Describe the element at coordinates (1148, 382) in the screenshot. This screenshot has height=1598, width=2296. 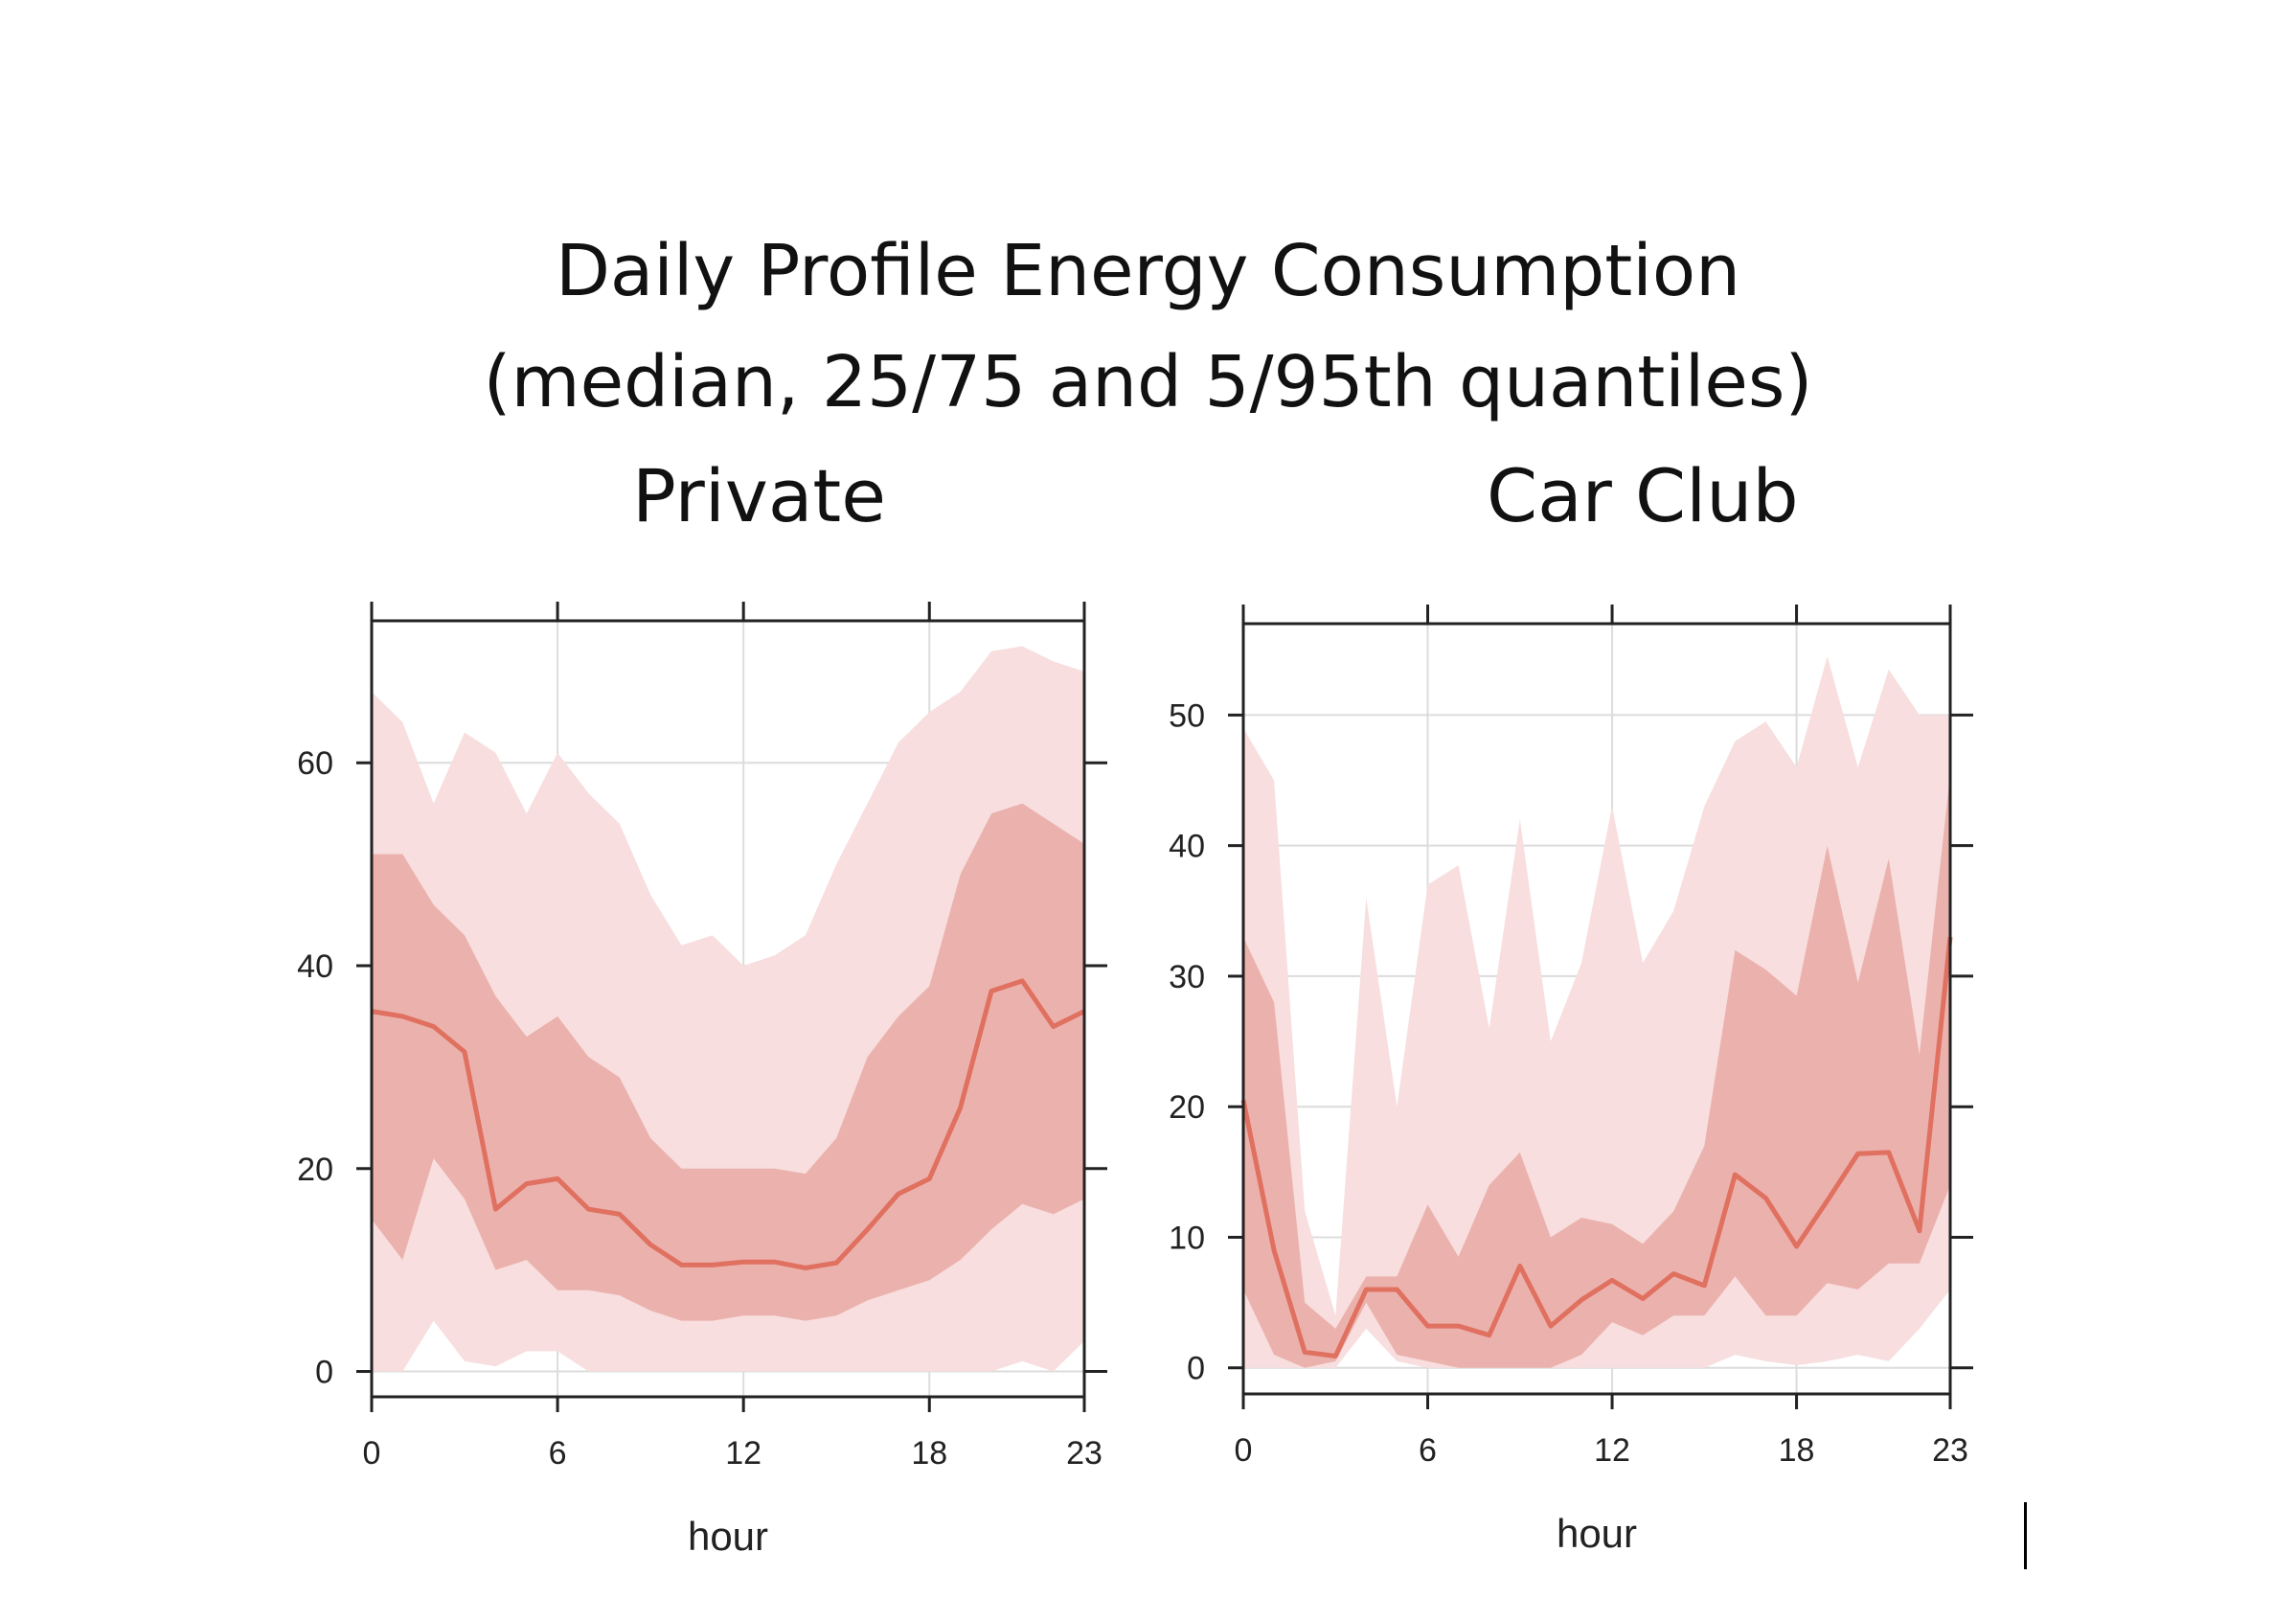
I see `slide-title-line-2: (median, 25/75 and 5/95th quantiles)` at that location.